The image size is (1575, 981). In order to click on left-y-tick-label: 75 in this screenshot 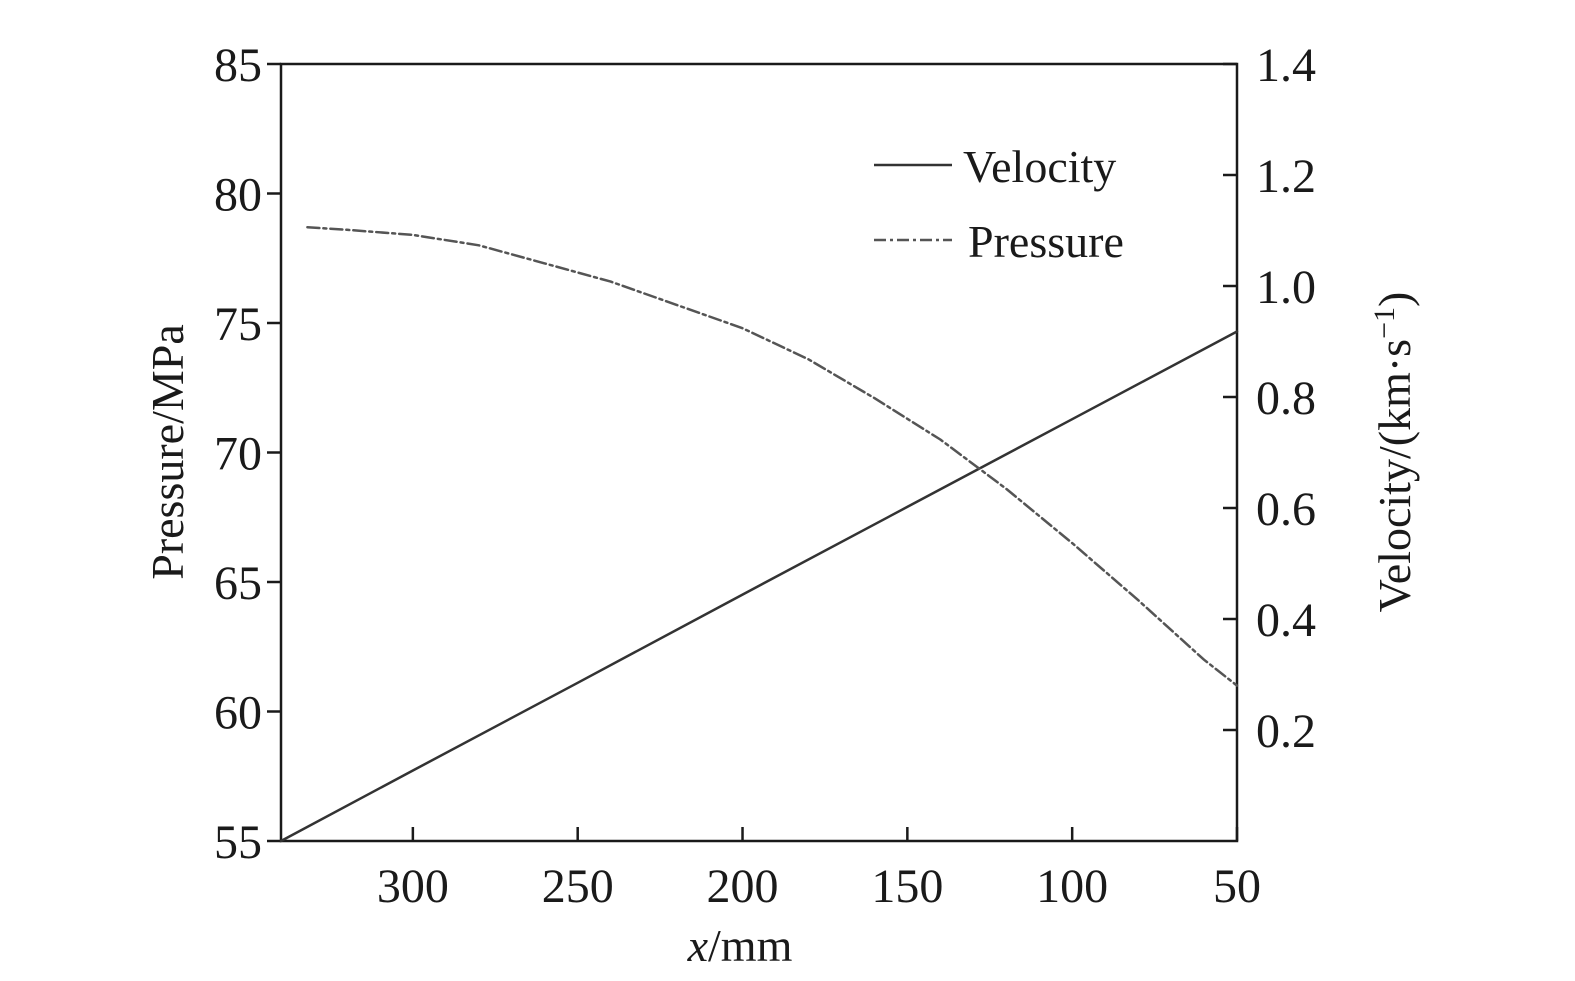, I will do `click(238, 324)`.